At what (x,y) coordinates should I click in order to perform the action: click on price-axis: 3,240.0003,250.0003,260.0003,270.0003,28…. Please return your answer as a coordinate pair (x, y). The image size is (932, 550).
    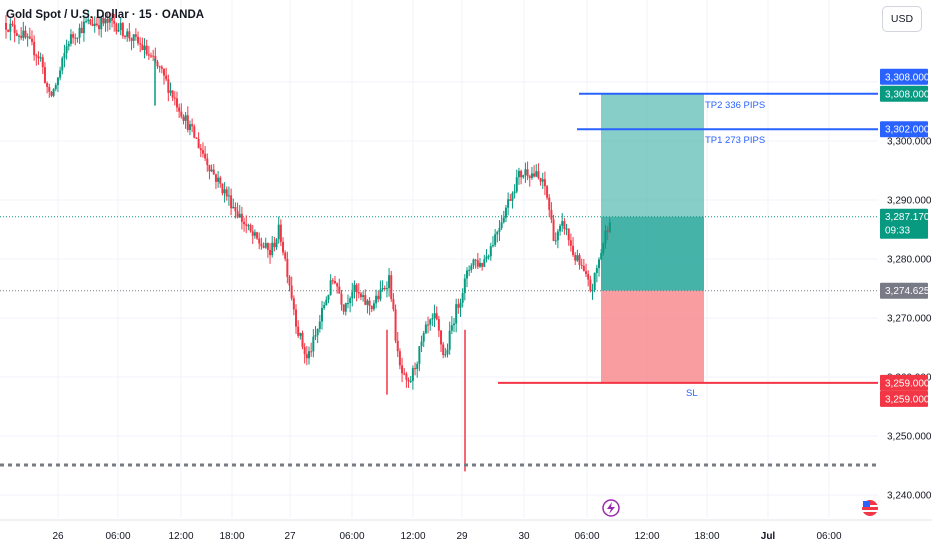
    Looking at the image, I should click on (905, 275).